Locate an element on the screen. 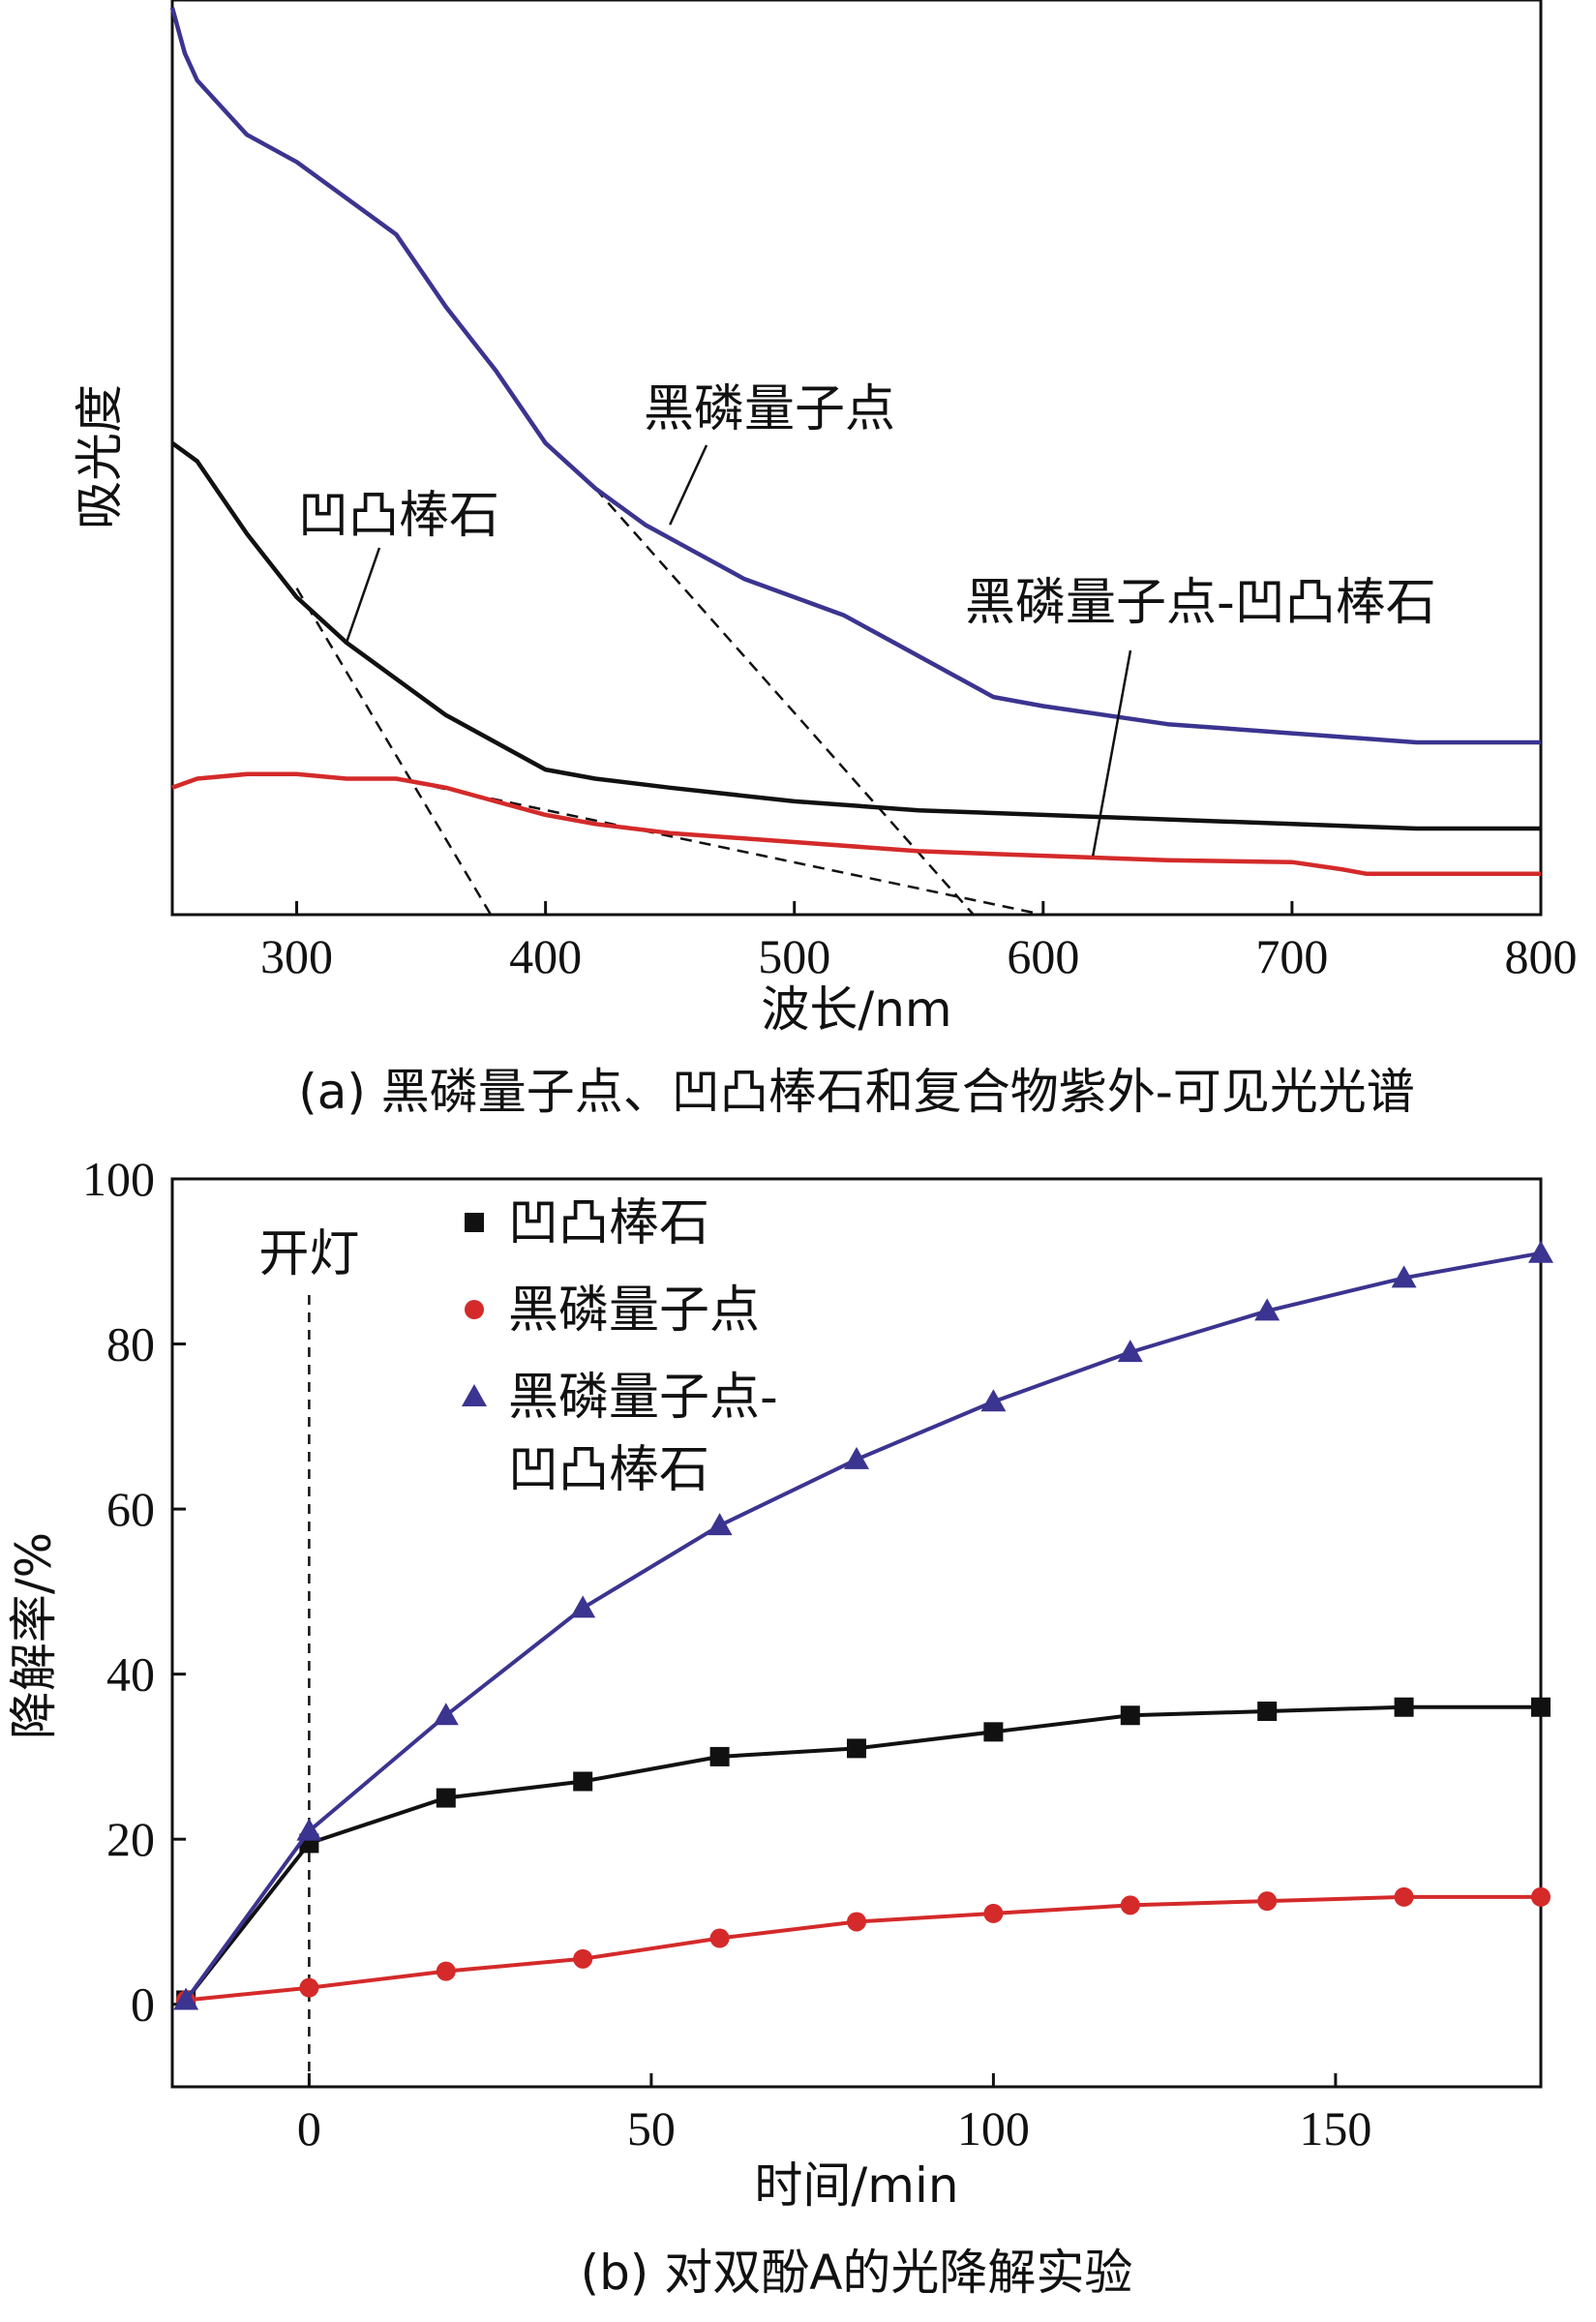  panel-a-caption: (a) 黑磷量子点、凹凸棒石和复合物紫外-可见光光谱 is located at coordinates (856, 1092).